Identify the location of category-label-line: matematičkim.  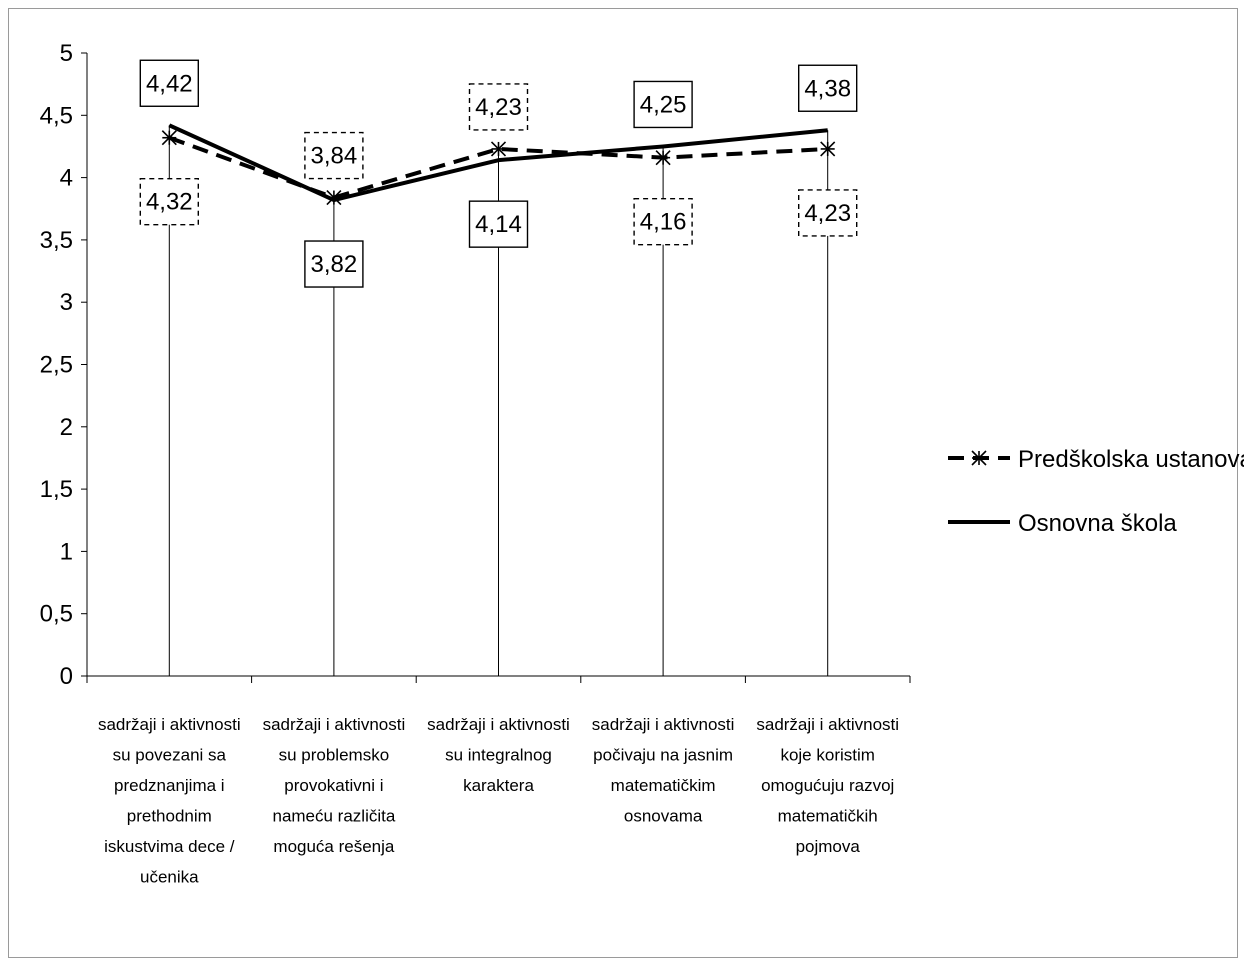
(663, 785).